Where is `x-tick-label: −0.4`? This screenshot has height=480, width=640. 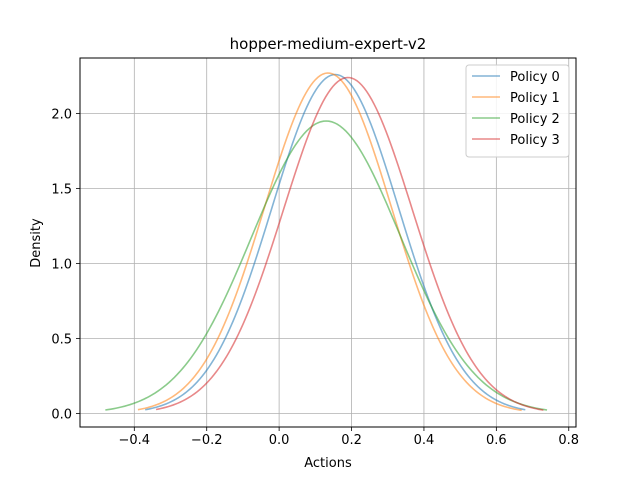
x-tick-label: −0.4 is located at coordinates (135, 440).